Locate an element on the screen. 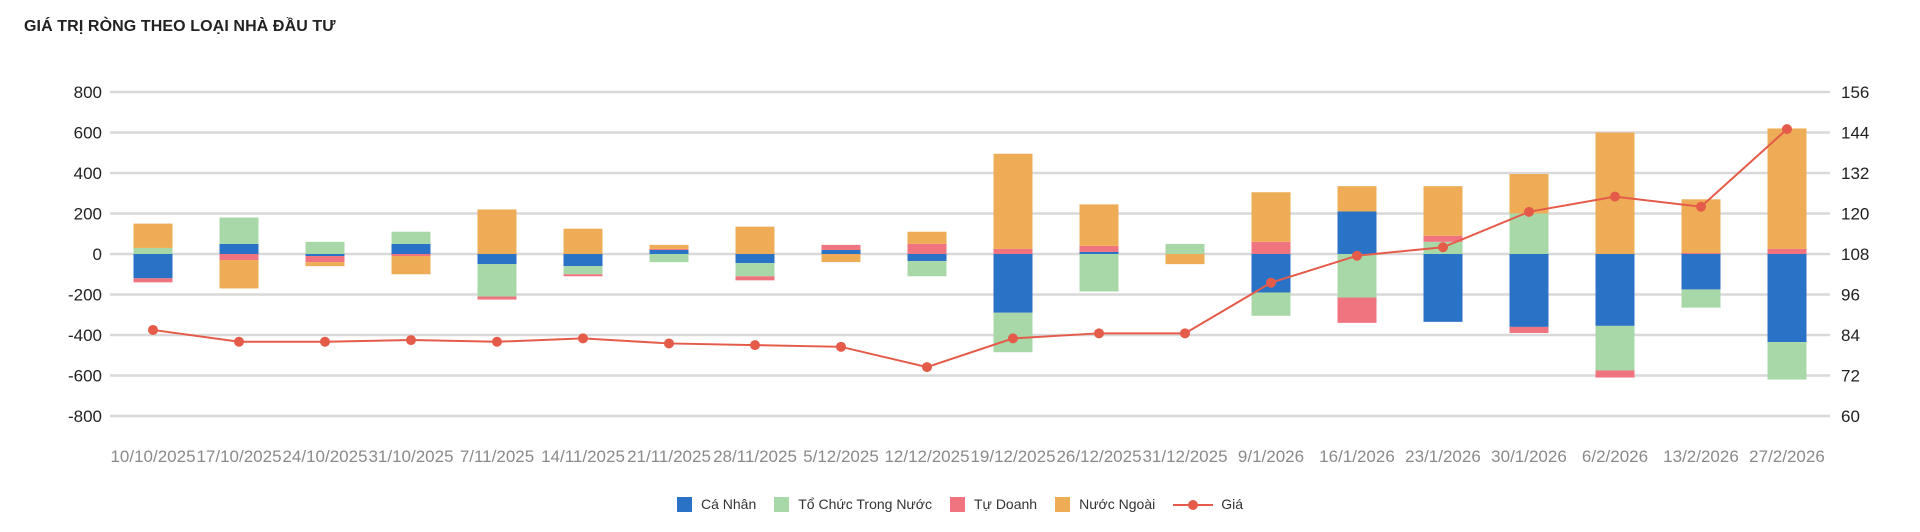 The width and height of the screenshot is (1920, 532). legend-item-tu-doanh: Tự Doanh is located at coordinates (993, 504).